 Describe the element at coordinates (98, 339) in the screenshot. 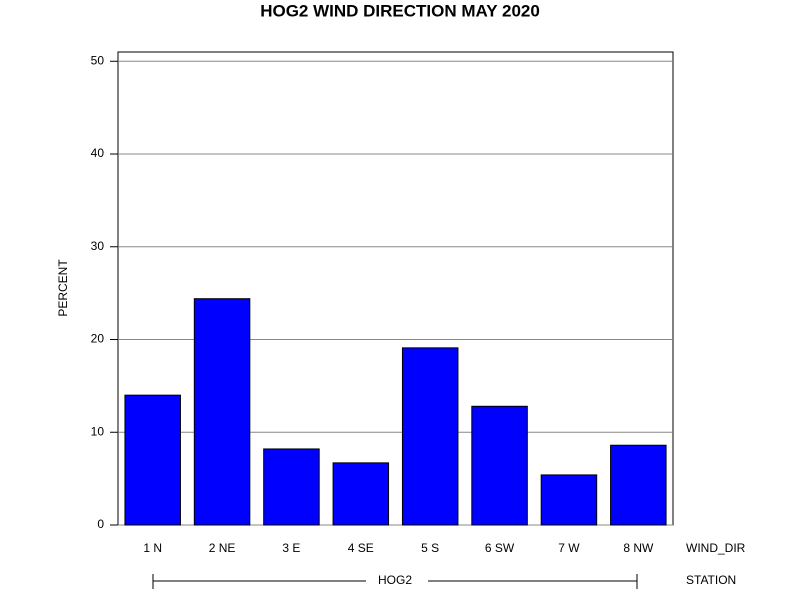

I see `y-tick-label: 20` at that location.